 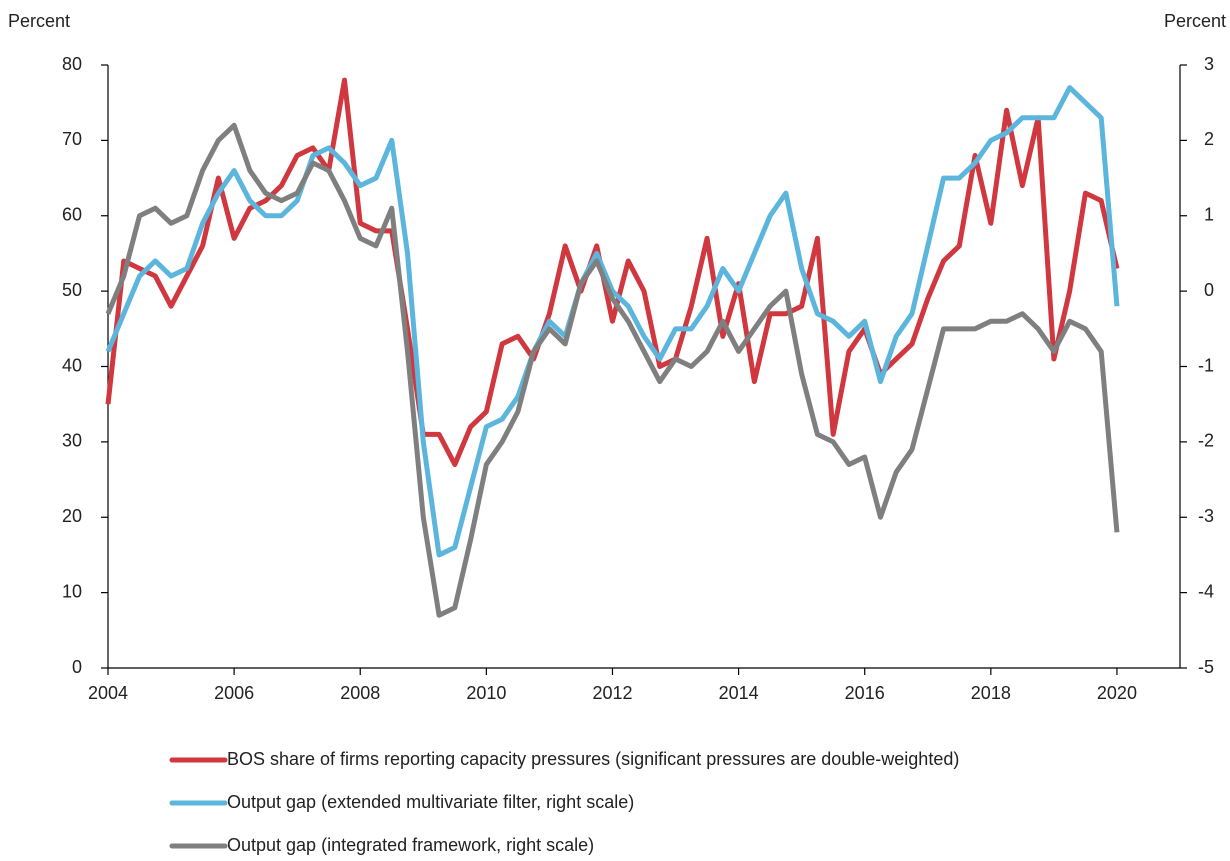 What do you see at coordinates (72, 441) in the screenshot?
I see `y-tick-label: 30` at bounding box center [72, 441].